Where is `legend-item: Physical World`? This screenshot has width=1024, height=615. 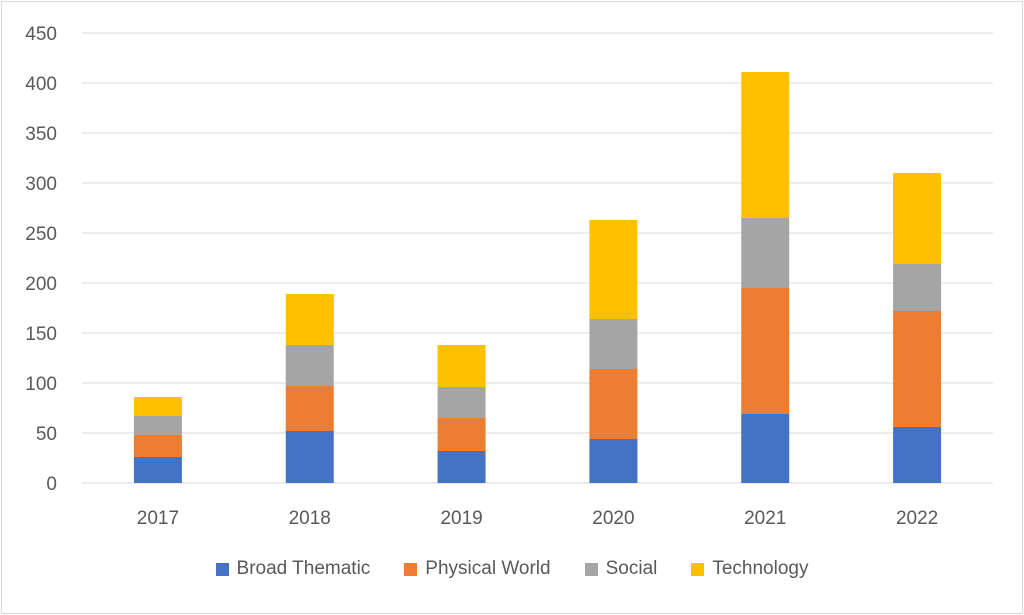
legend-item: Physical World is located at coordinates (477, 569).